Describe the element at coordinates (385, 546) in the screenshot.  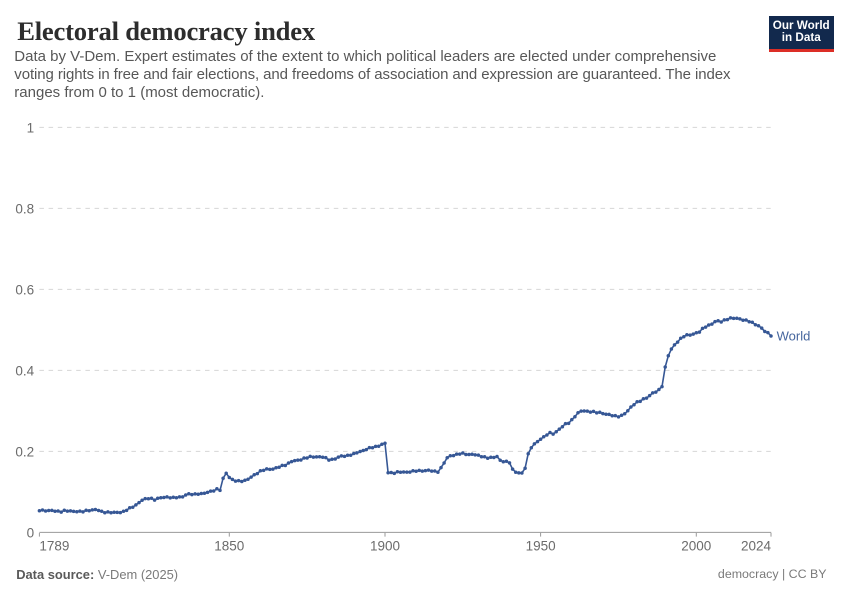
I see `svg-text: 1900` at that location.